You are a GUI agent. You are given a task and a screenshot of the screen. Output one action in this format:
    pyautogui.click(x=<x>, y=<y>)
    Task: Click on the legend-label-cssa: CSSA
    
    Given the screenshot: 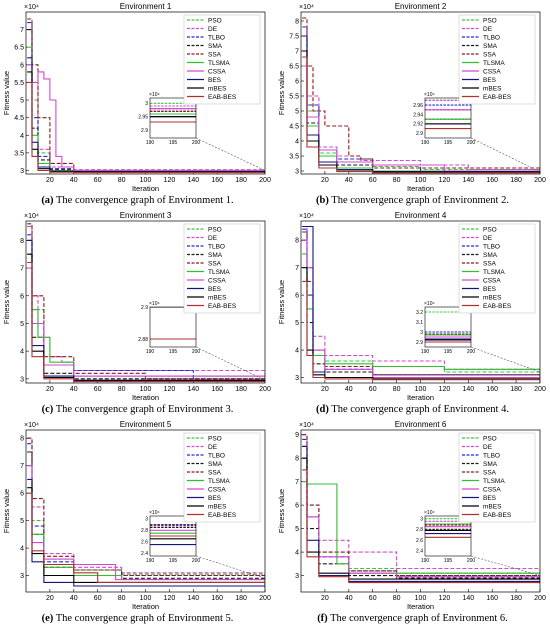 What is the action you would take?
    pyautogui.click(x=492, y=71)
    